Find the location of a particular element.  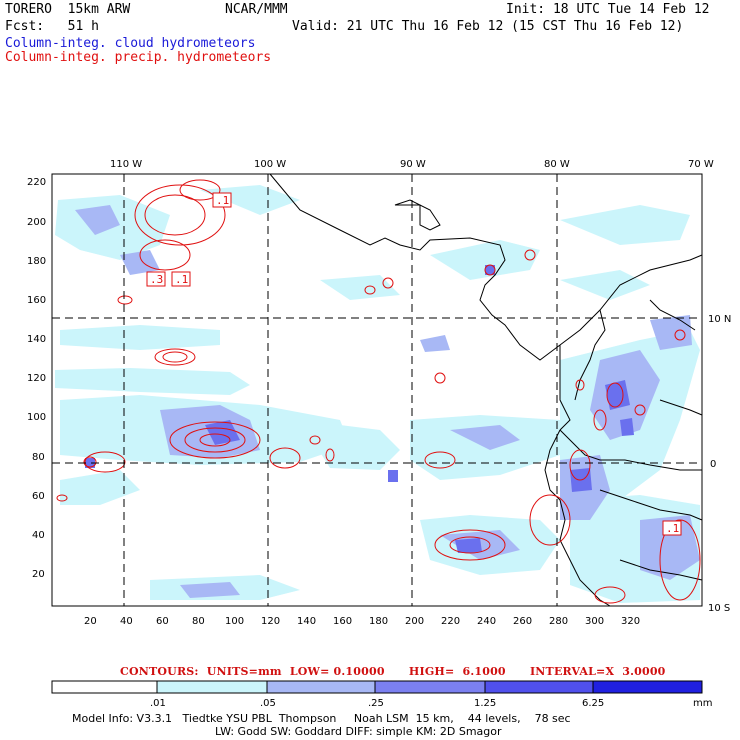

lat-label: 10 S is located at coordinates (719, 608).